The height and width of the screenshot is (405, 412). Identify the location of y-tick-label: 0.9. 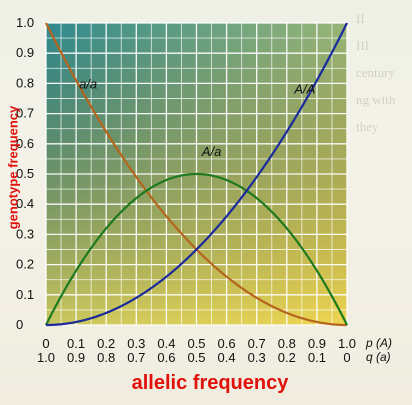
(25, 52).